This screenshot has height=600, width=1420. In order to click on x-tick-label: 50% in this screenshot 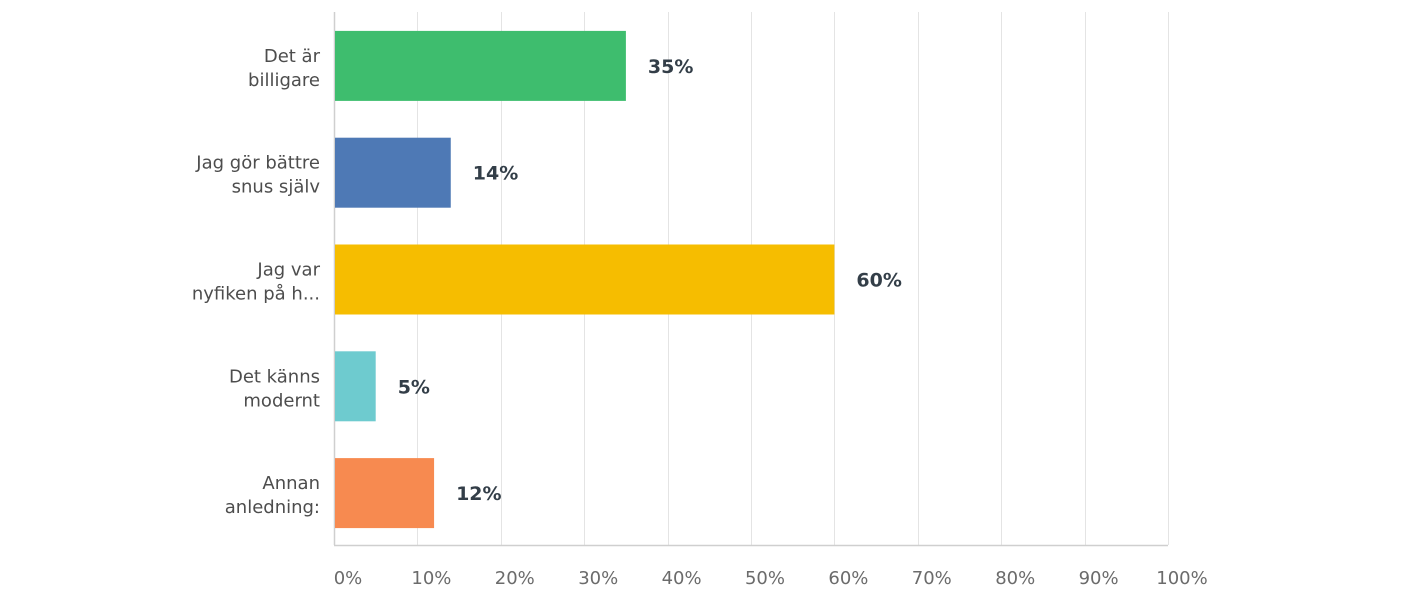, I will do `click(765, 578)`.